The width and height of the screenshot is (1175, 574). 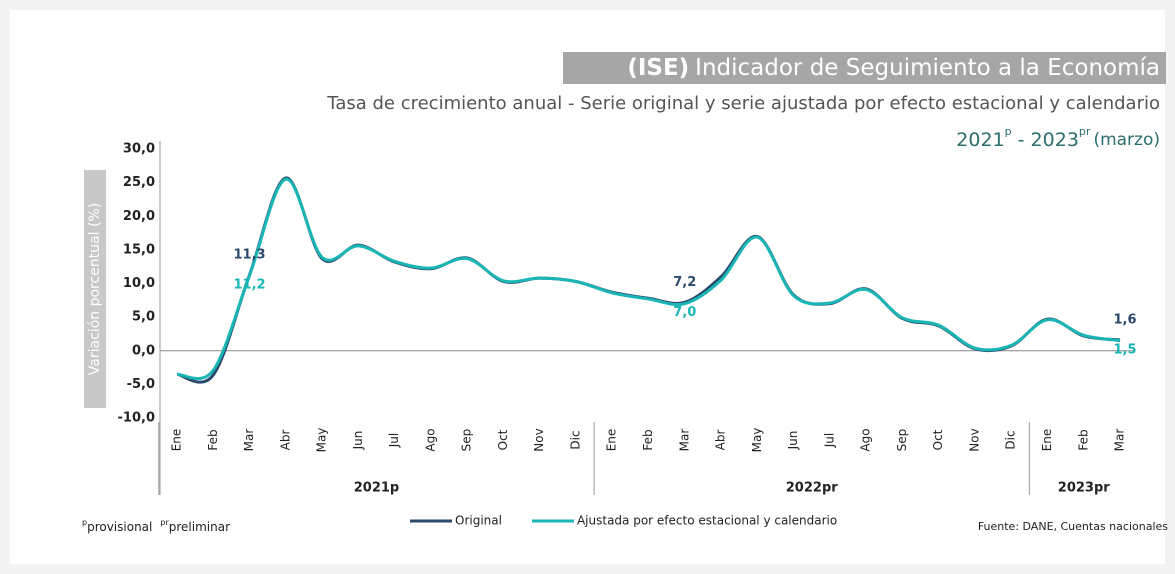 What do you see at coordinates (1073, 526) in the screenshot?
I see `source: Fuente: DANE, Cuentas nacionales` at bounding box center [1073, 526].